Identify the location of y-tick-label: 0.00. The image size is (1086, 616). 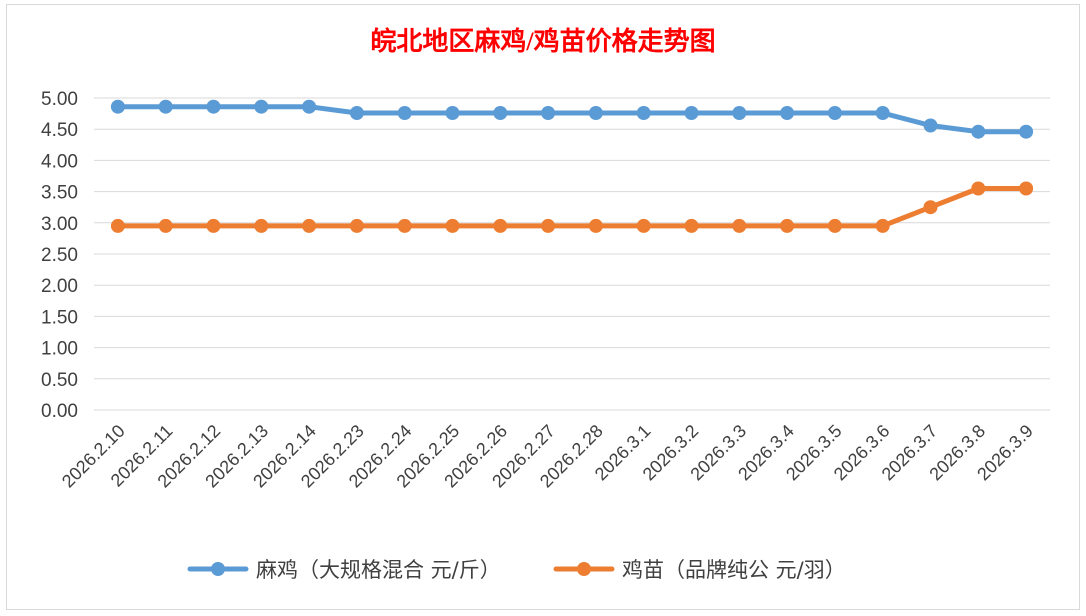
(59, 411).